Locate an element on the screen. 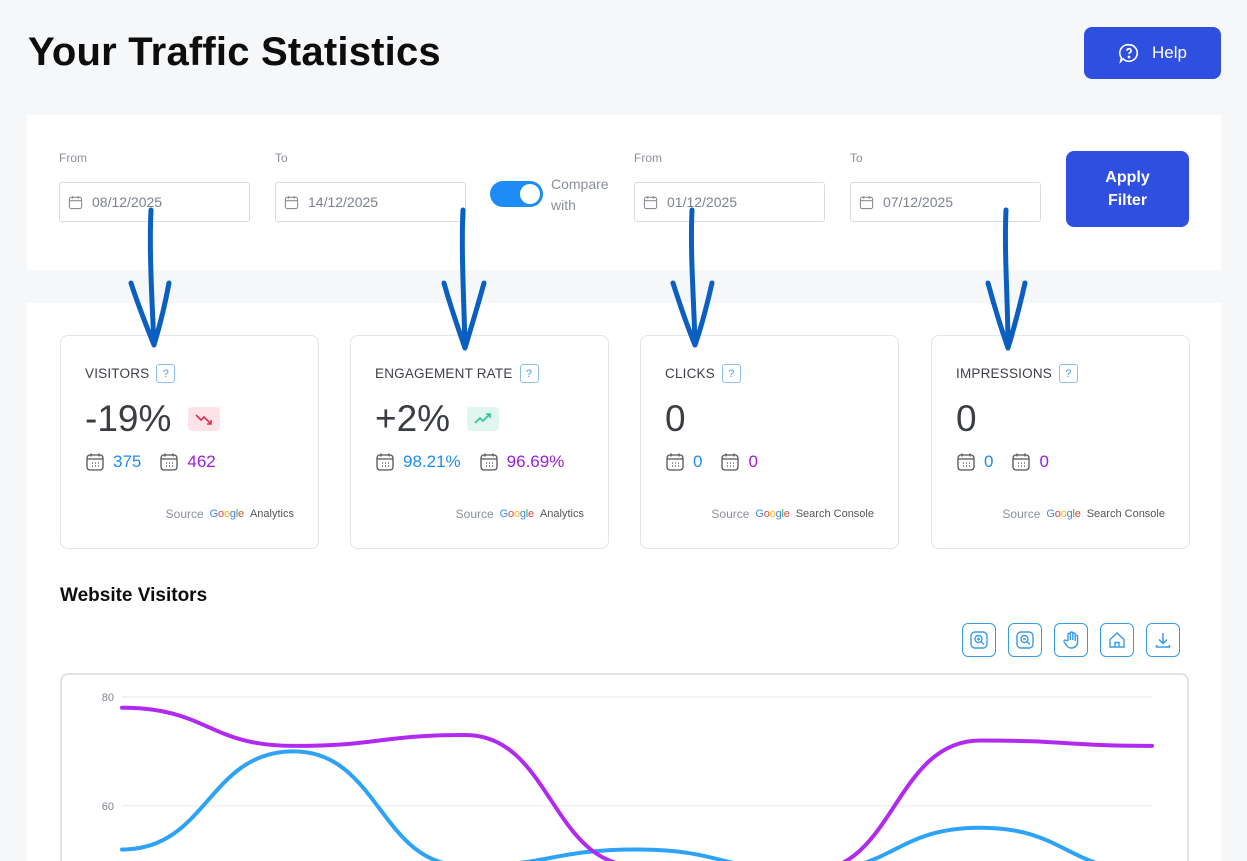 The image size is (1247, 861). zoom-out-button is located at coordinates (1025, 640).